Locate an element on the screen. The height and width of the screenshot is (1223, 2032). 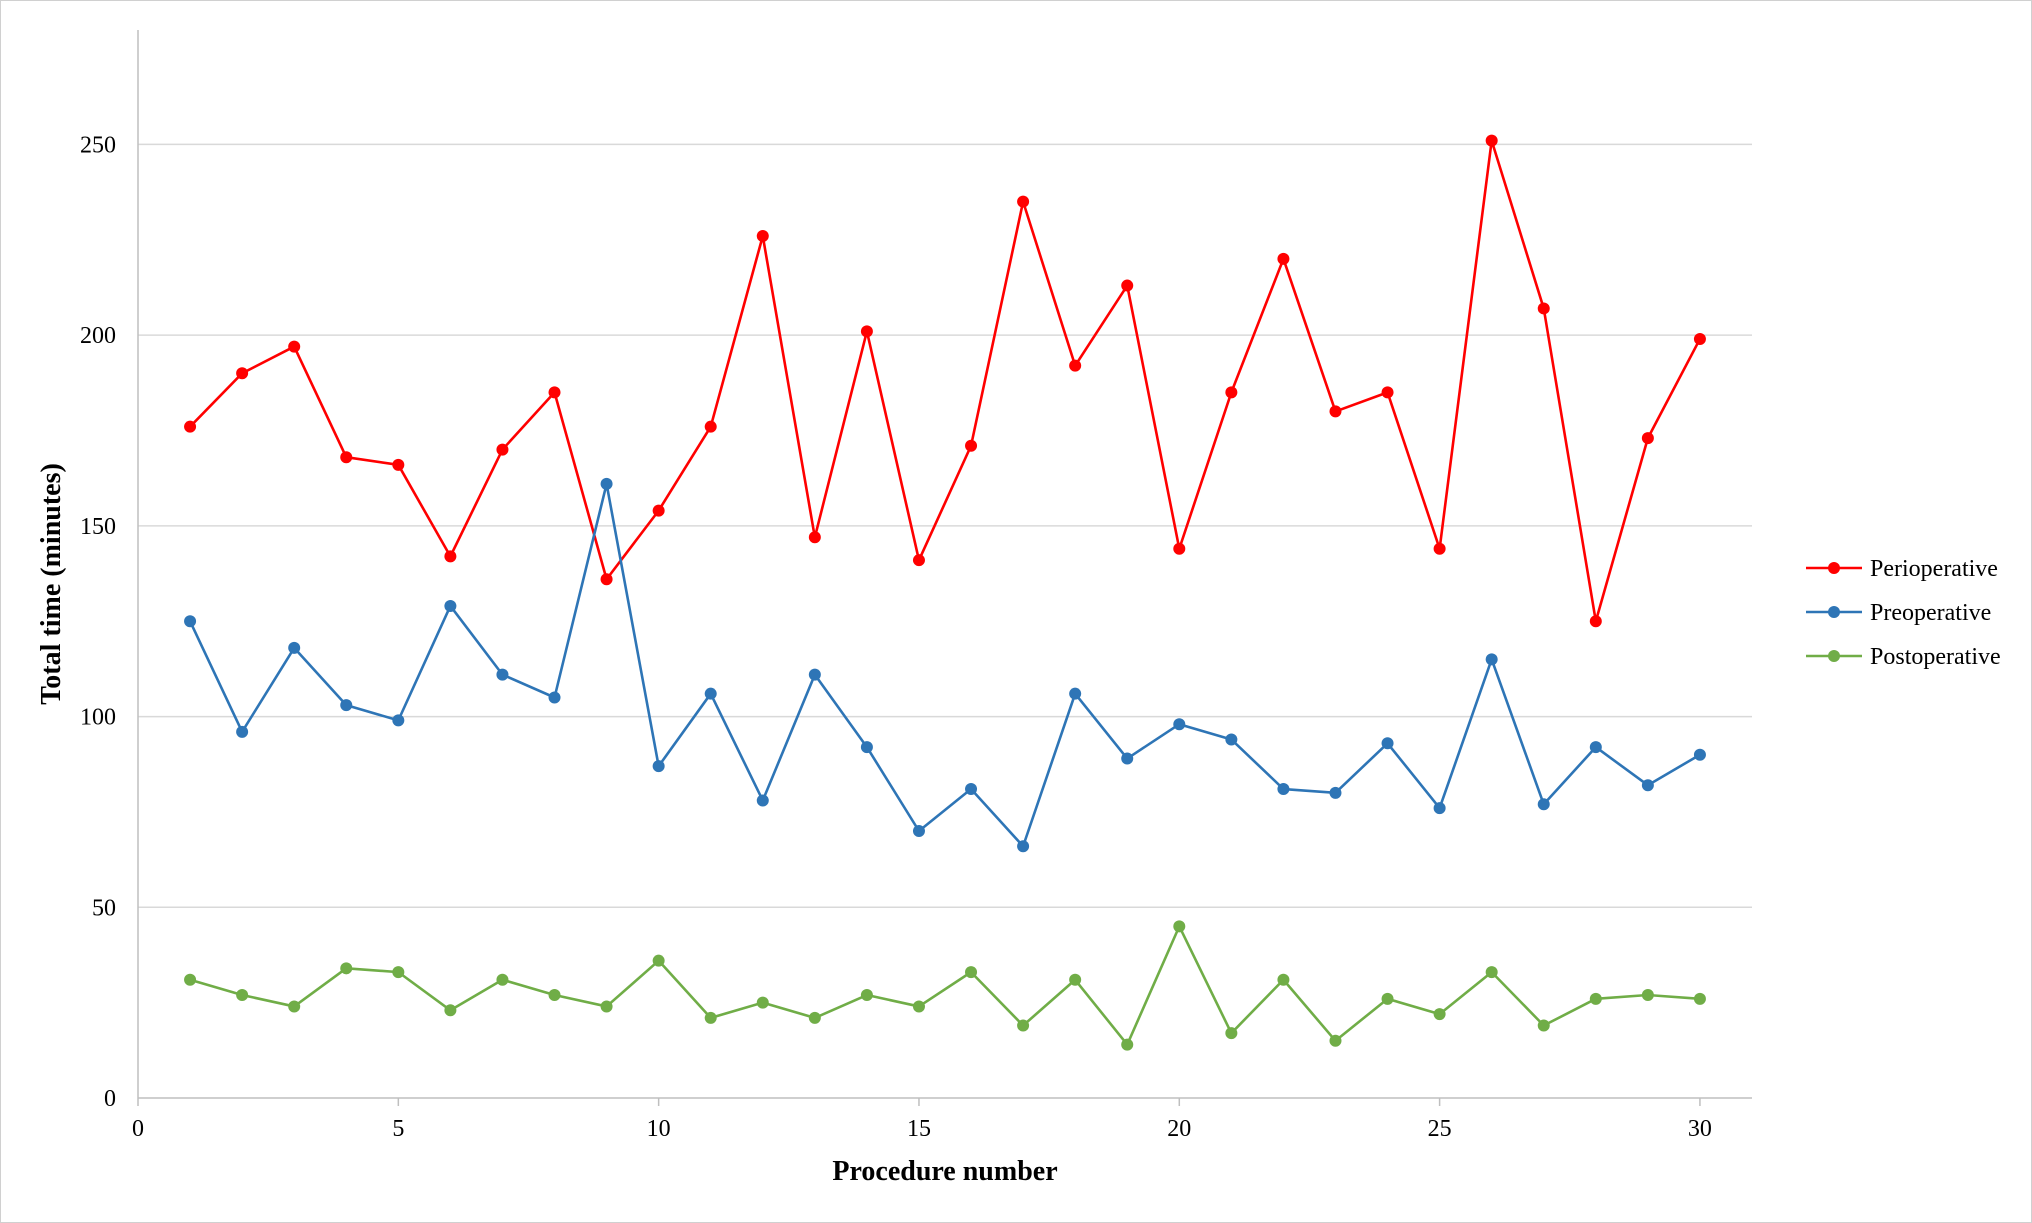
x-tick-10: 10 is located at coordinates (659, 1129).